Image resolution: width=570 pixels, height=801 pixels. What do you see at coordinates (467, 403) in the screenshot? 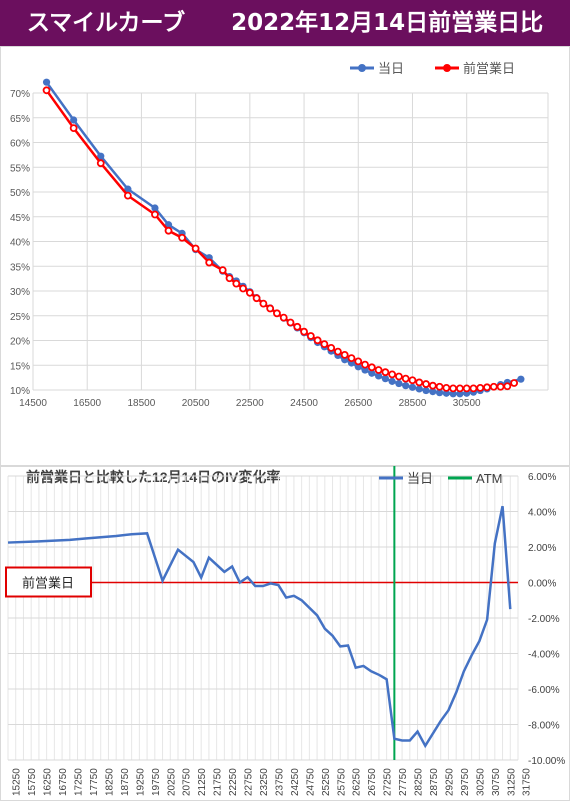
I see `x-tick-label: 30500` at bounding box center [467, 403].